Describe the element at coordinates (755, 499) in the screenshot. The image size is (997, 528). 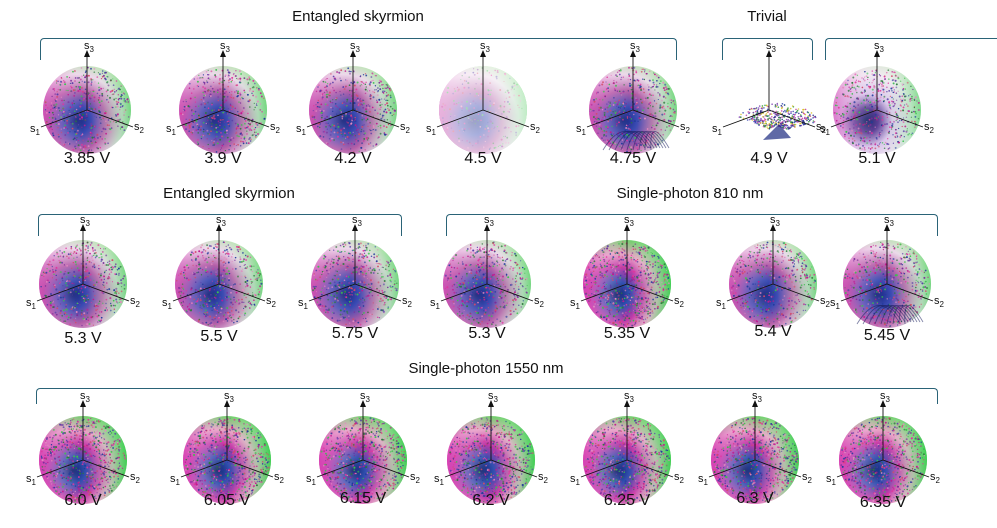
I see `voltage-label: 6.3 V` at that location.